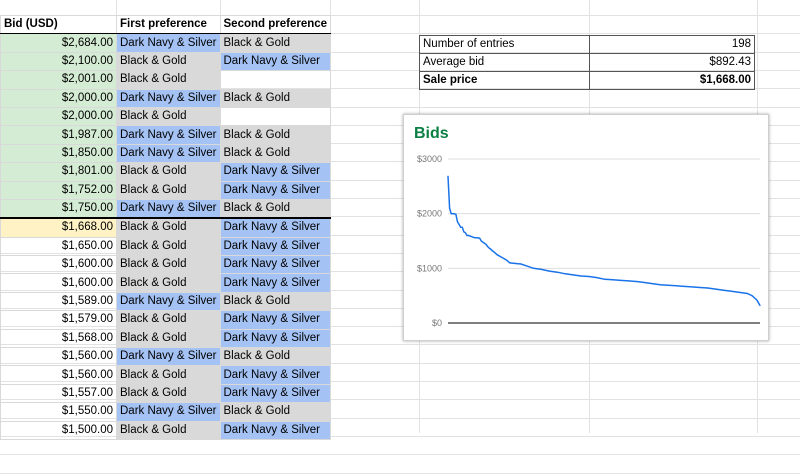 The width and height of the screenshot is (800, 474). What do you see at coordinates (504, 62) in the screenshot?
I see `summary-label: Average bid` at bounding box center [504, 62].